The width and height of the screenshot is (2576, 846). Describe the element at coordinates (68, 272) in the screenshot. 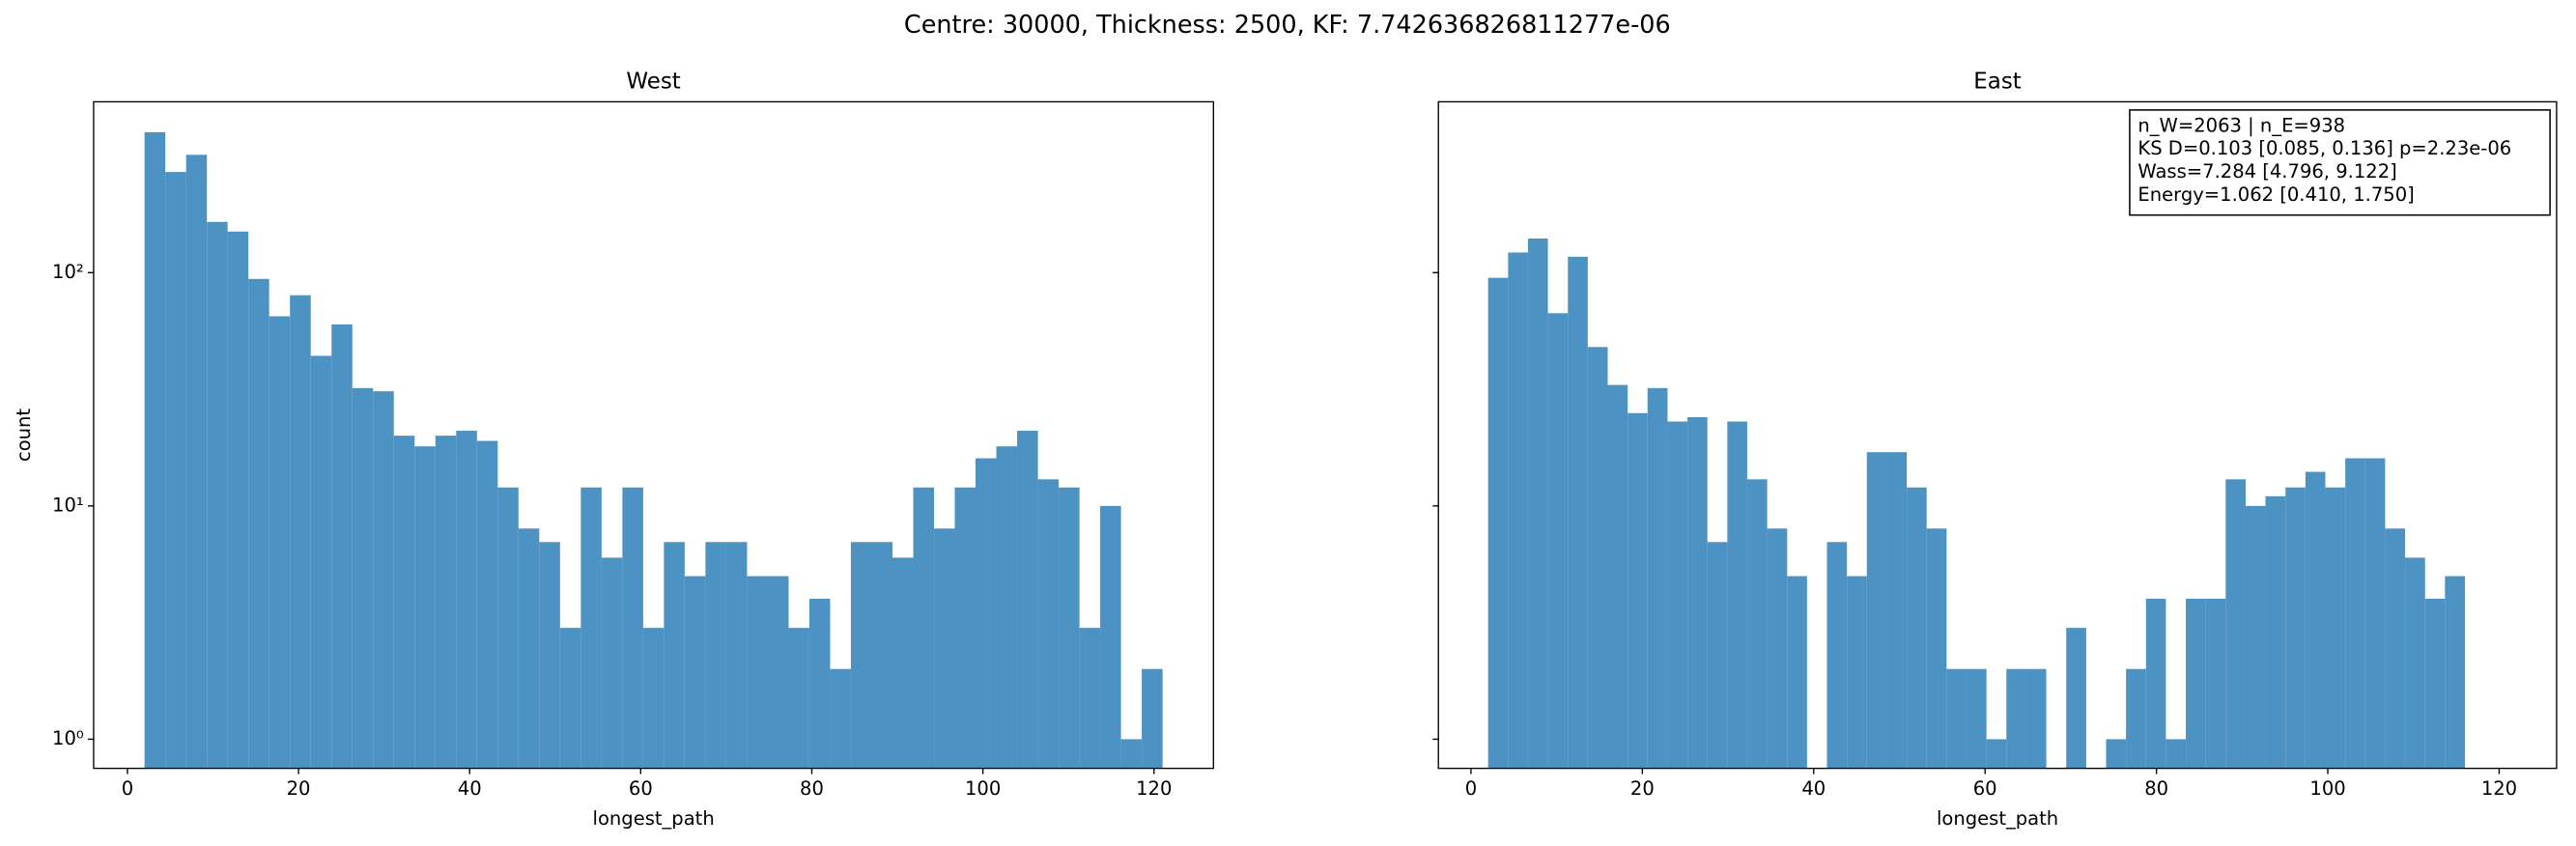

I see `y-tick-label: 10²` at that location.